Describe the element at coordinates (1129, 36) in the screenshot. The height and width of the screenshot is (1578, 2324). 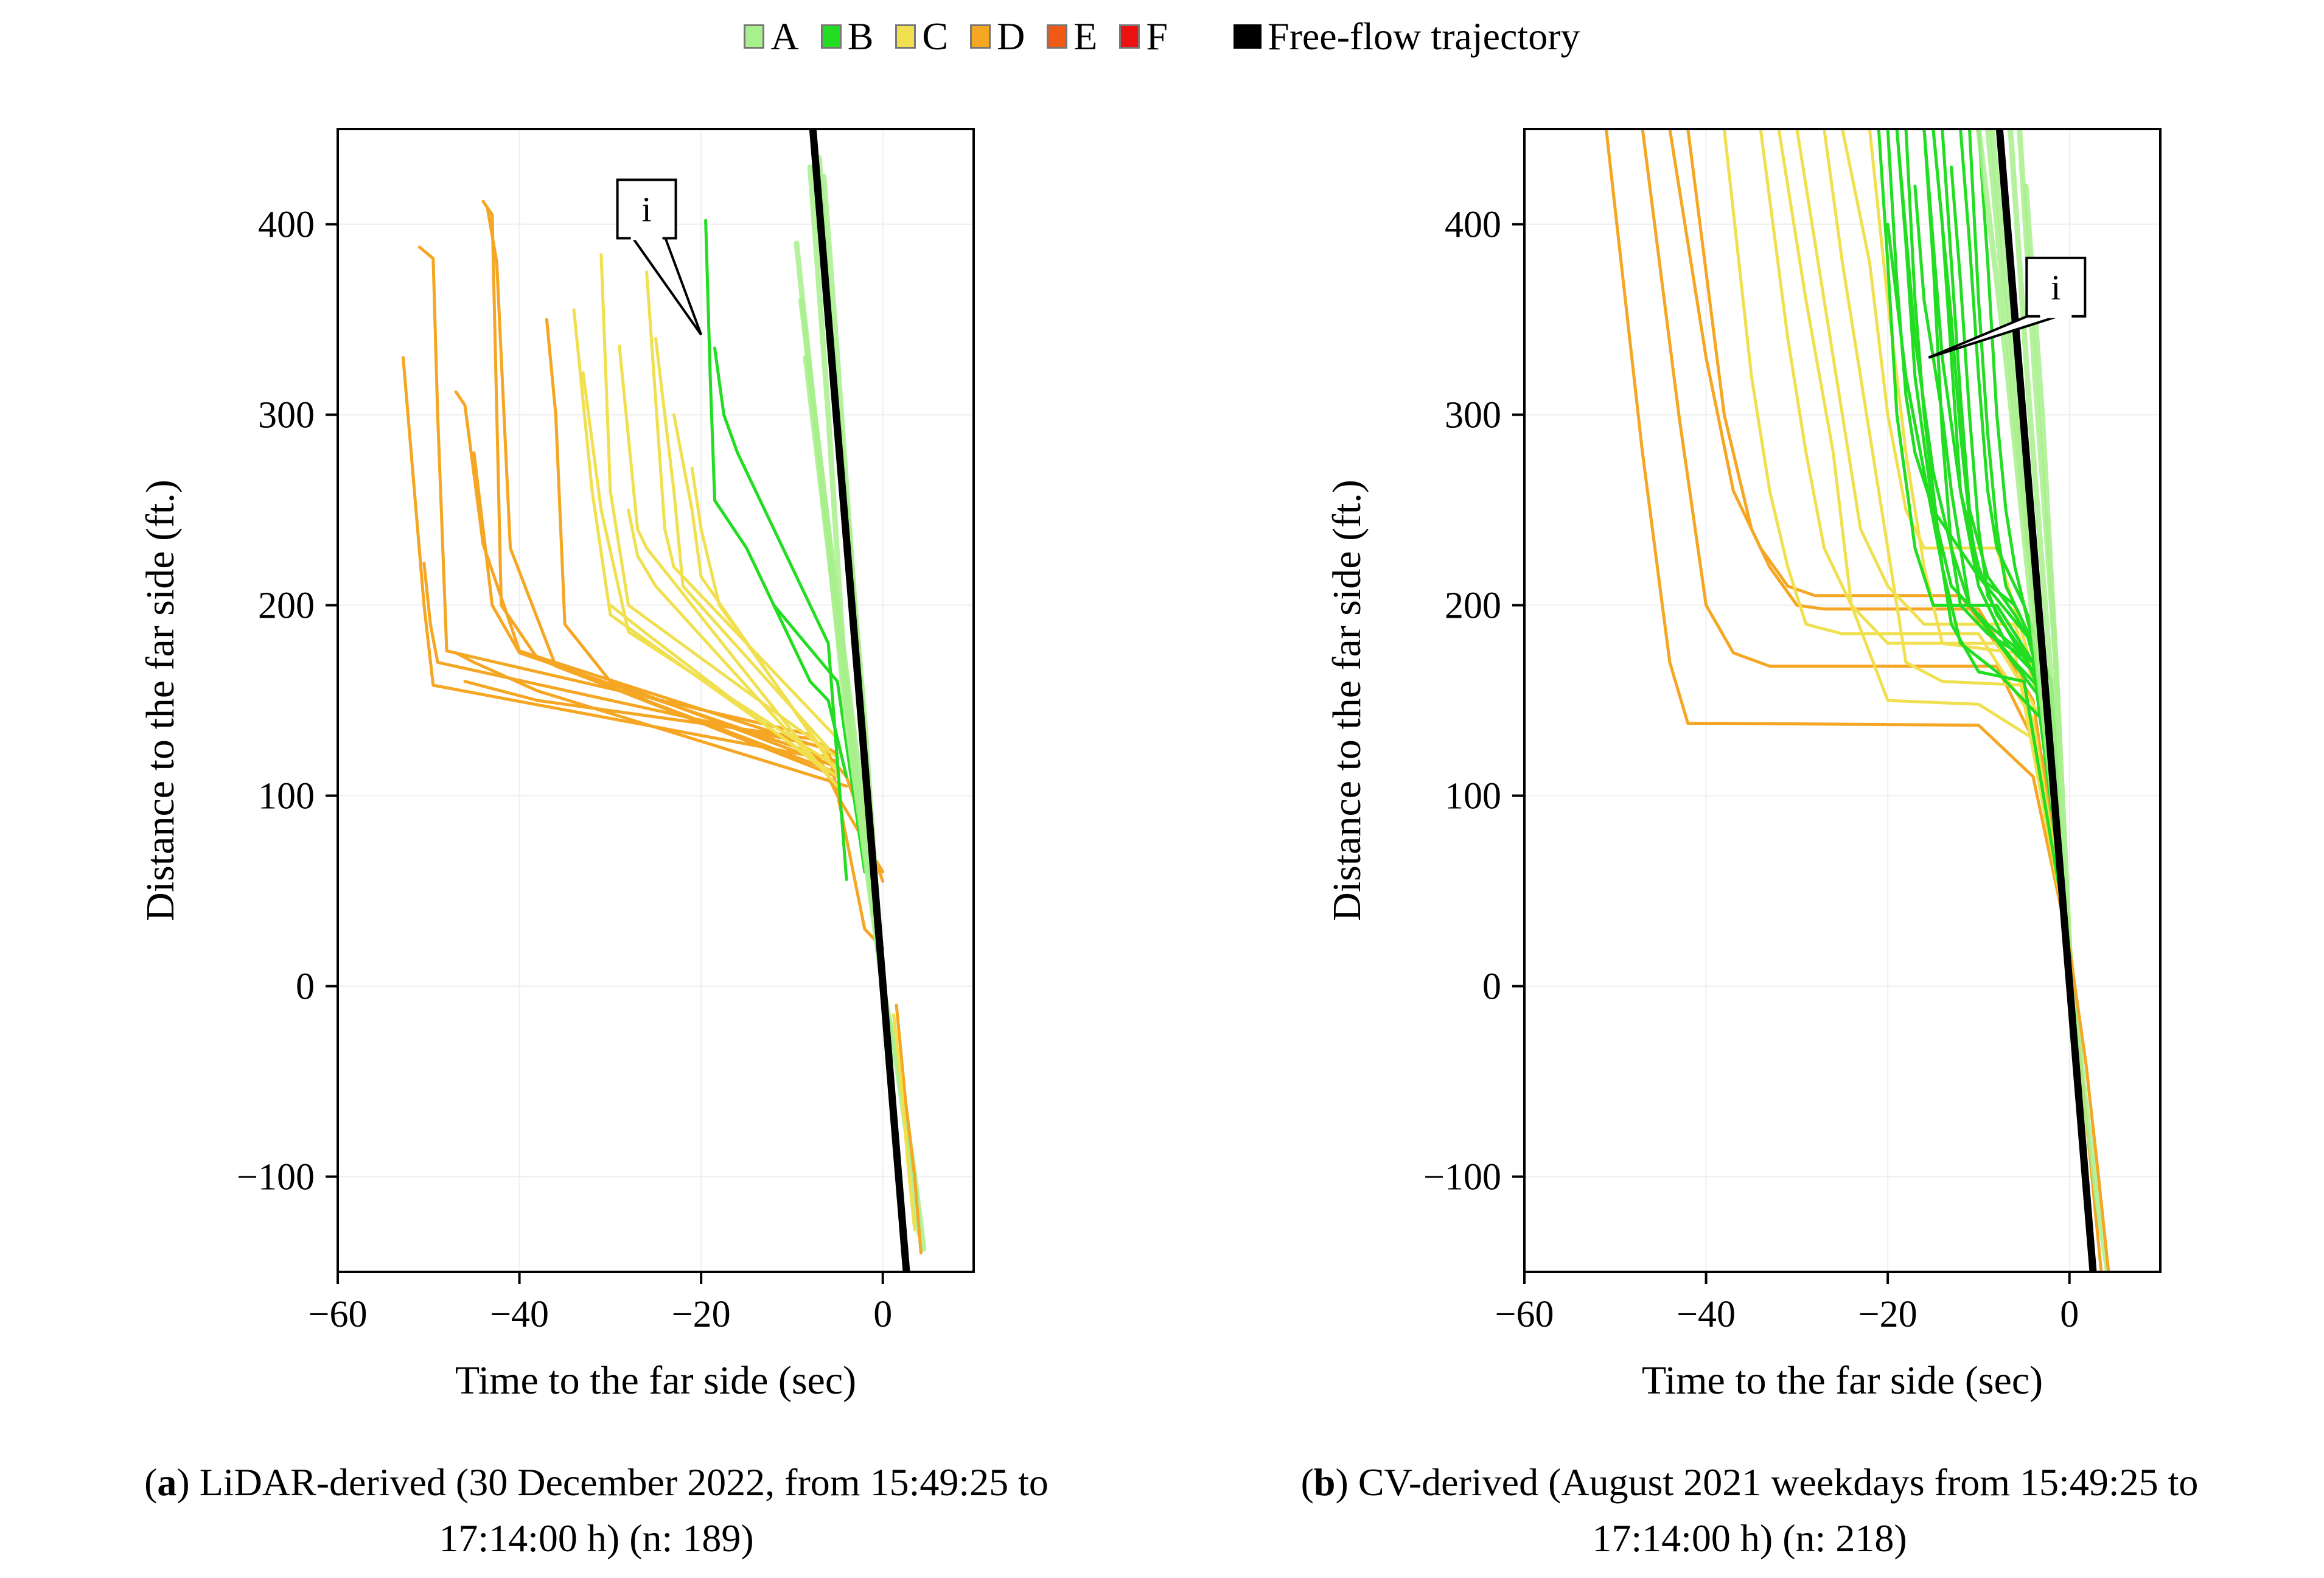
I see `legend-swatch-f` at that location.